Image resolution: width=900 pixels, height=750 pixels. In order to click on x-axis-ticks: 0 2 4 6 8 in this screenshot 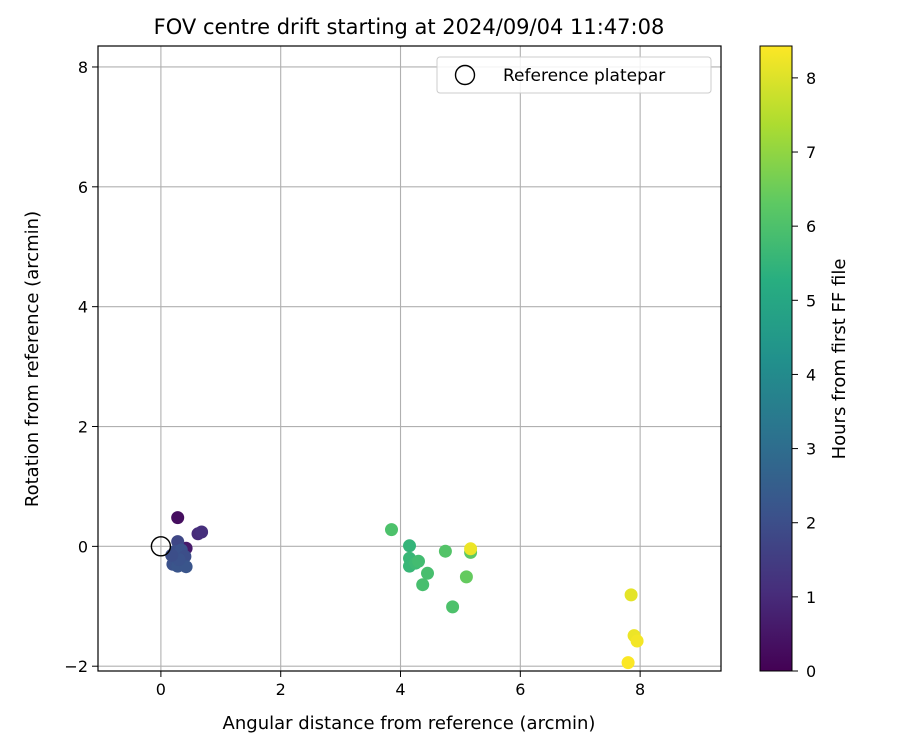, I will do `click(400, 685)`.